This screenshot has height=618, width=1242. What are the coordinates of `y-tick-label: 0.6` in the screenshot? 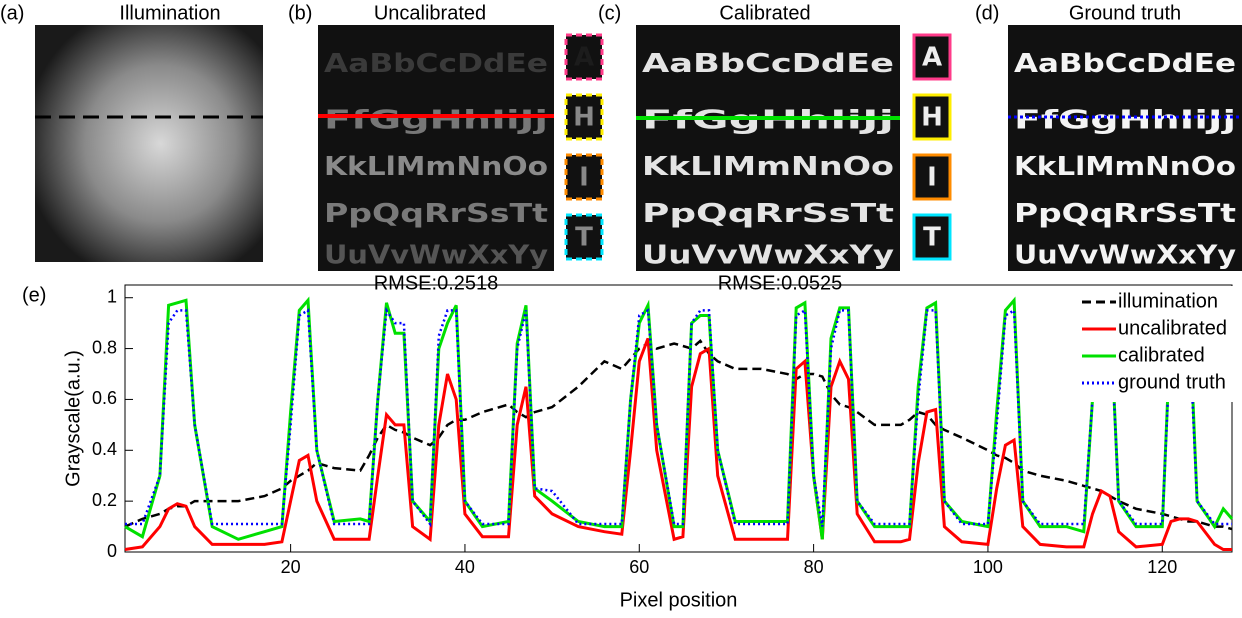 It's located at (104, 398).